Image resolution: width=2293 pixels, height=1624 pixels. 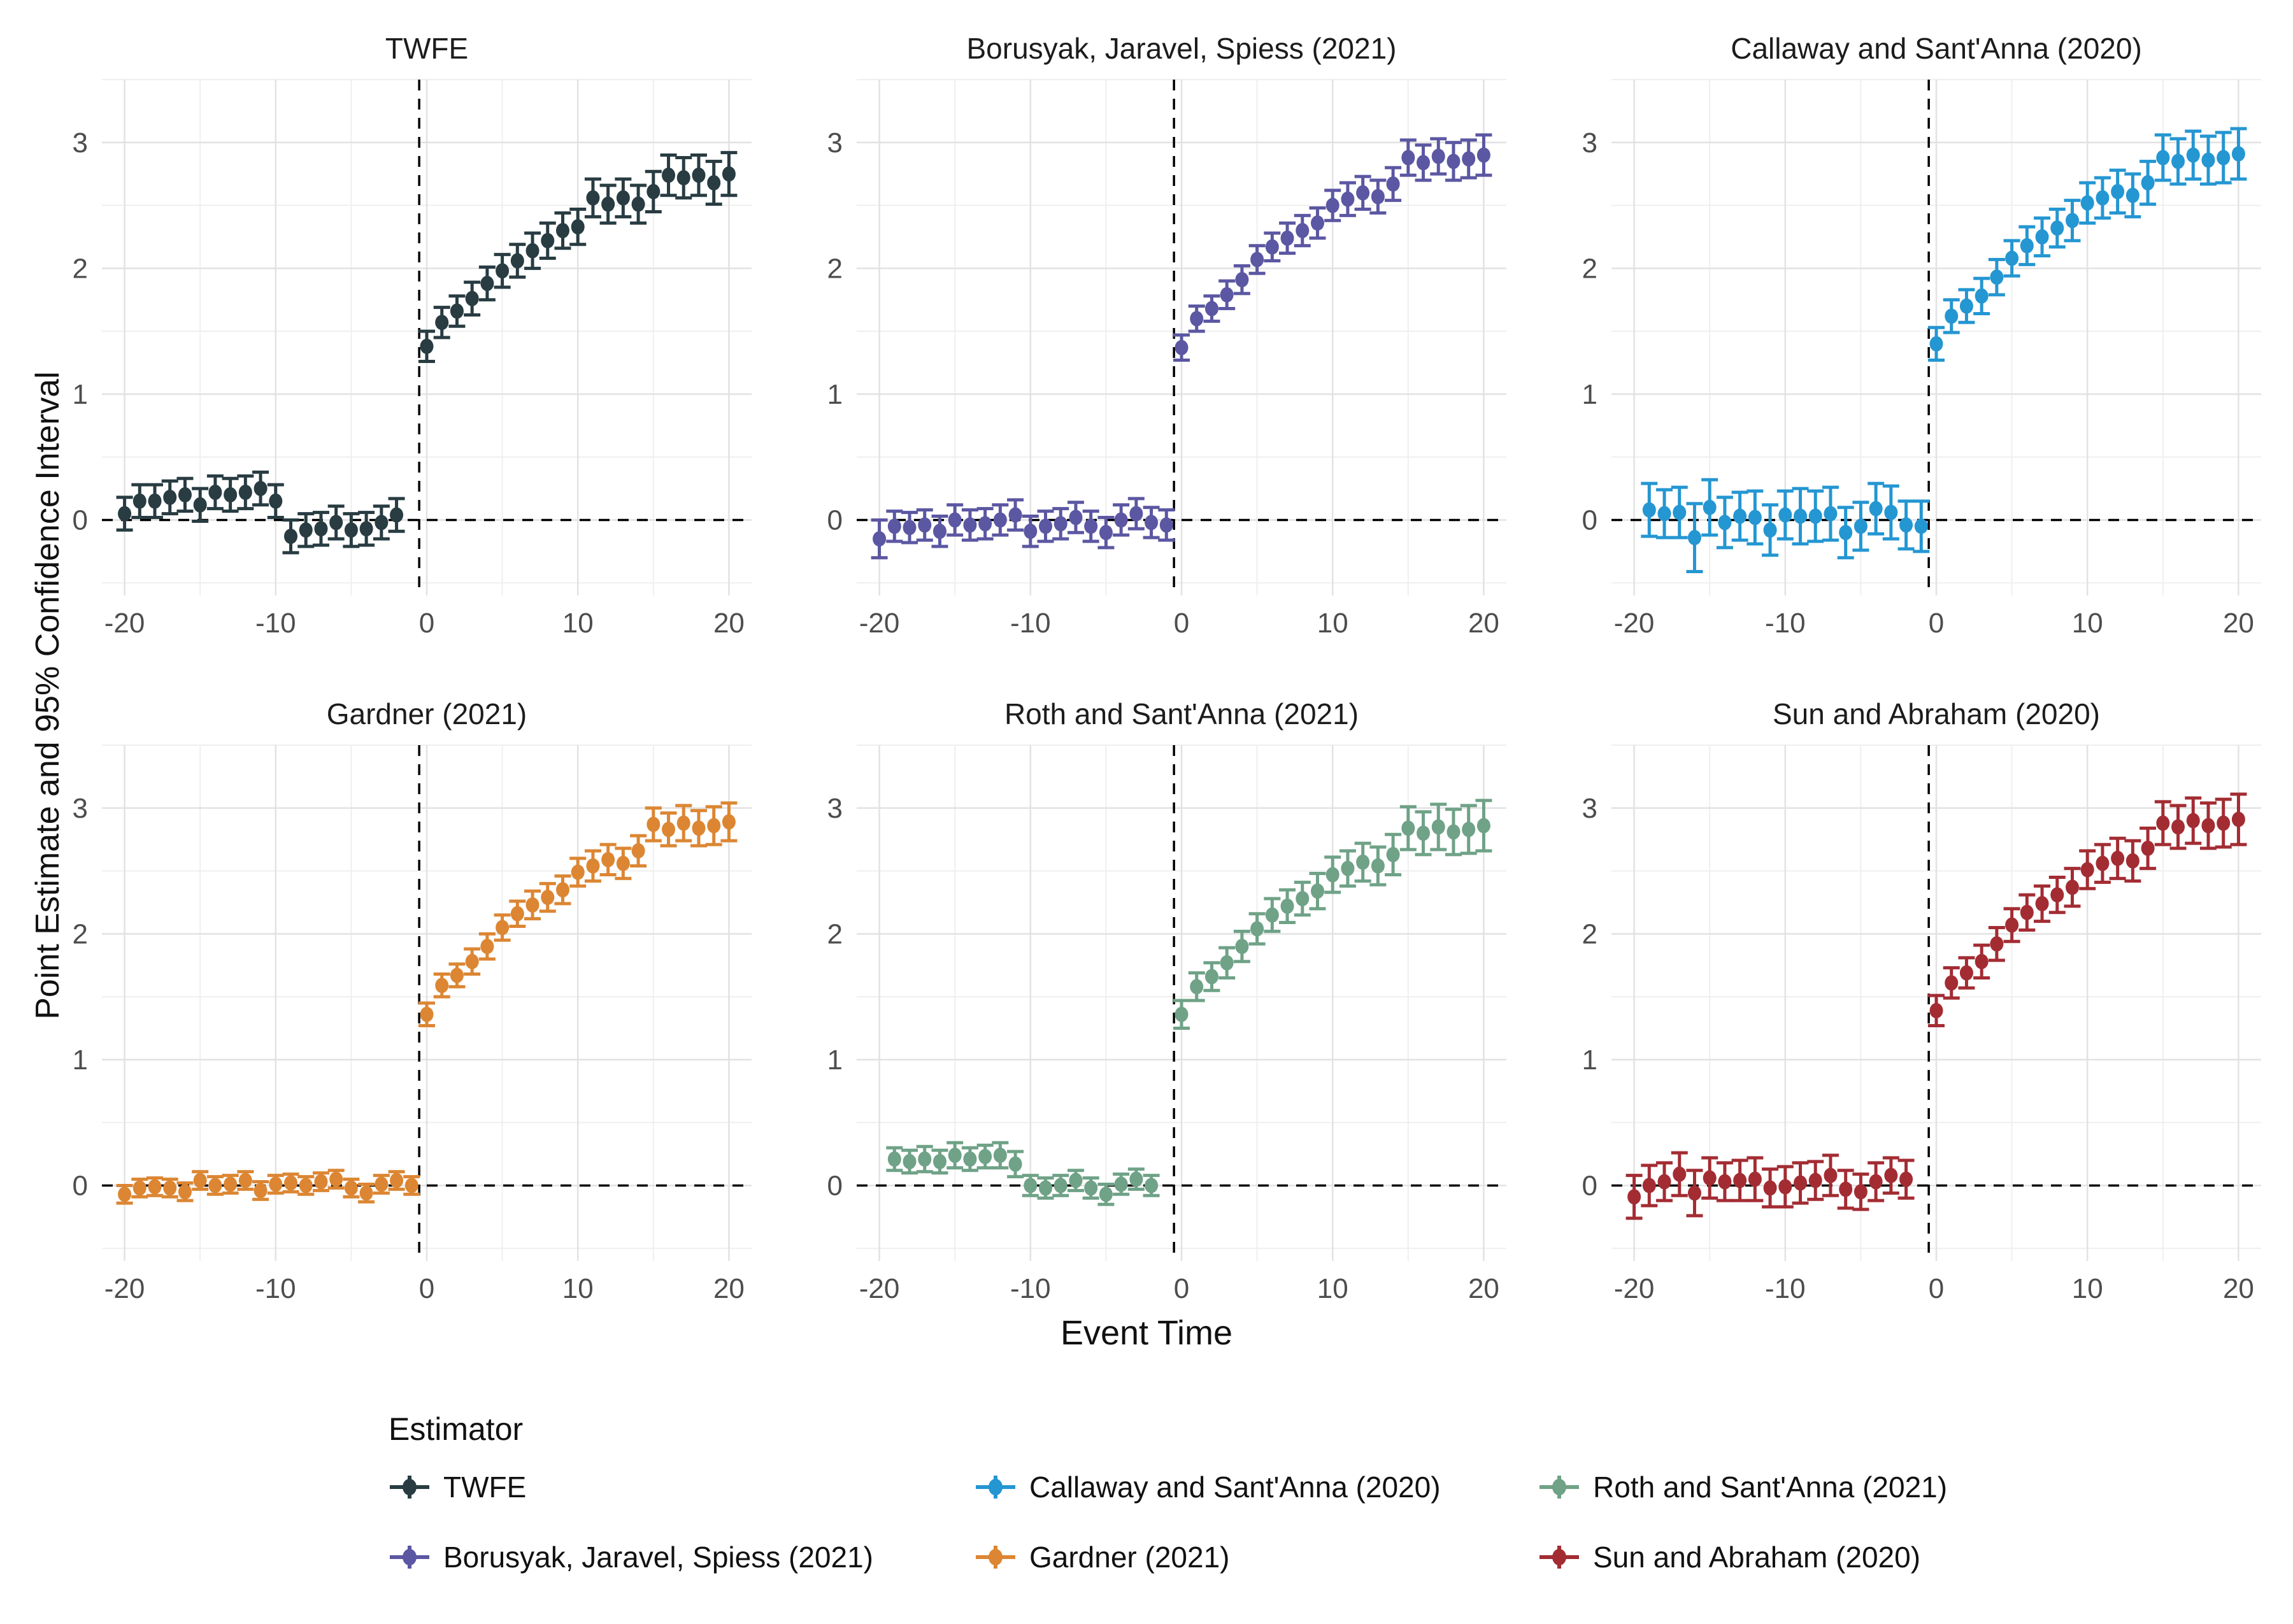 I want to click on legend-entry-sun-and-abraham-2020: Sun and Abraham (2020), so click(x=1729, y=1557).